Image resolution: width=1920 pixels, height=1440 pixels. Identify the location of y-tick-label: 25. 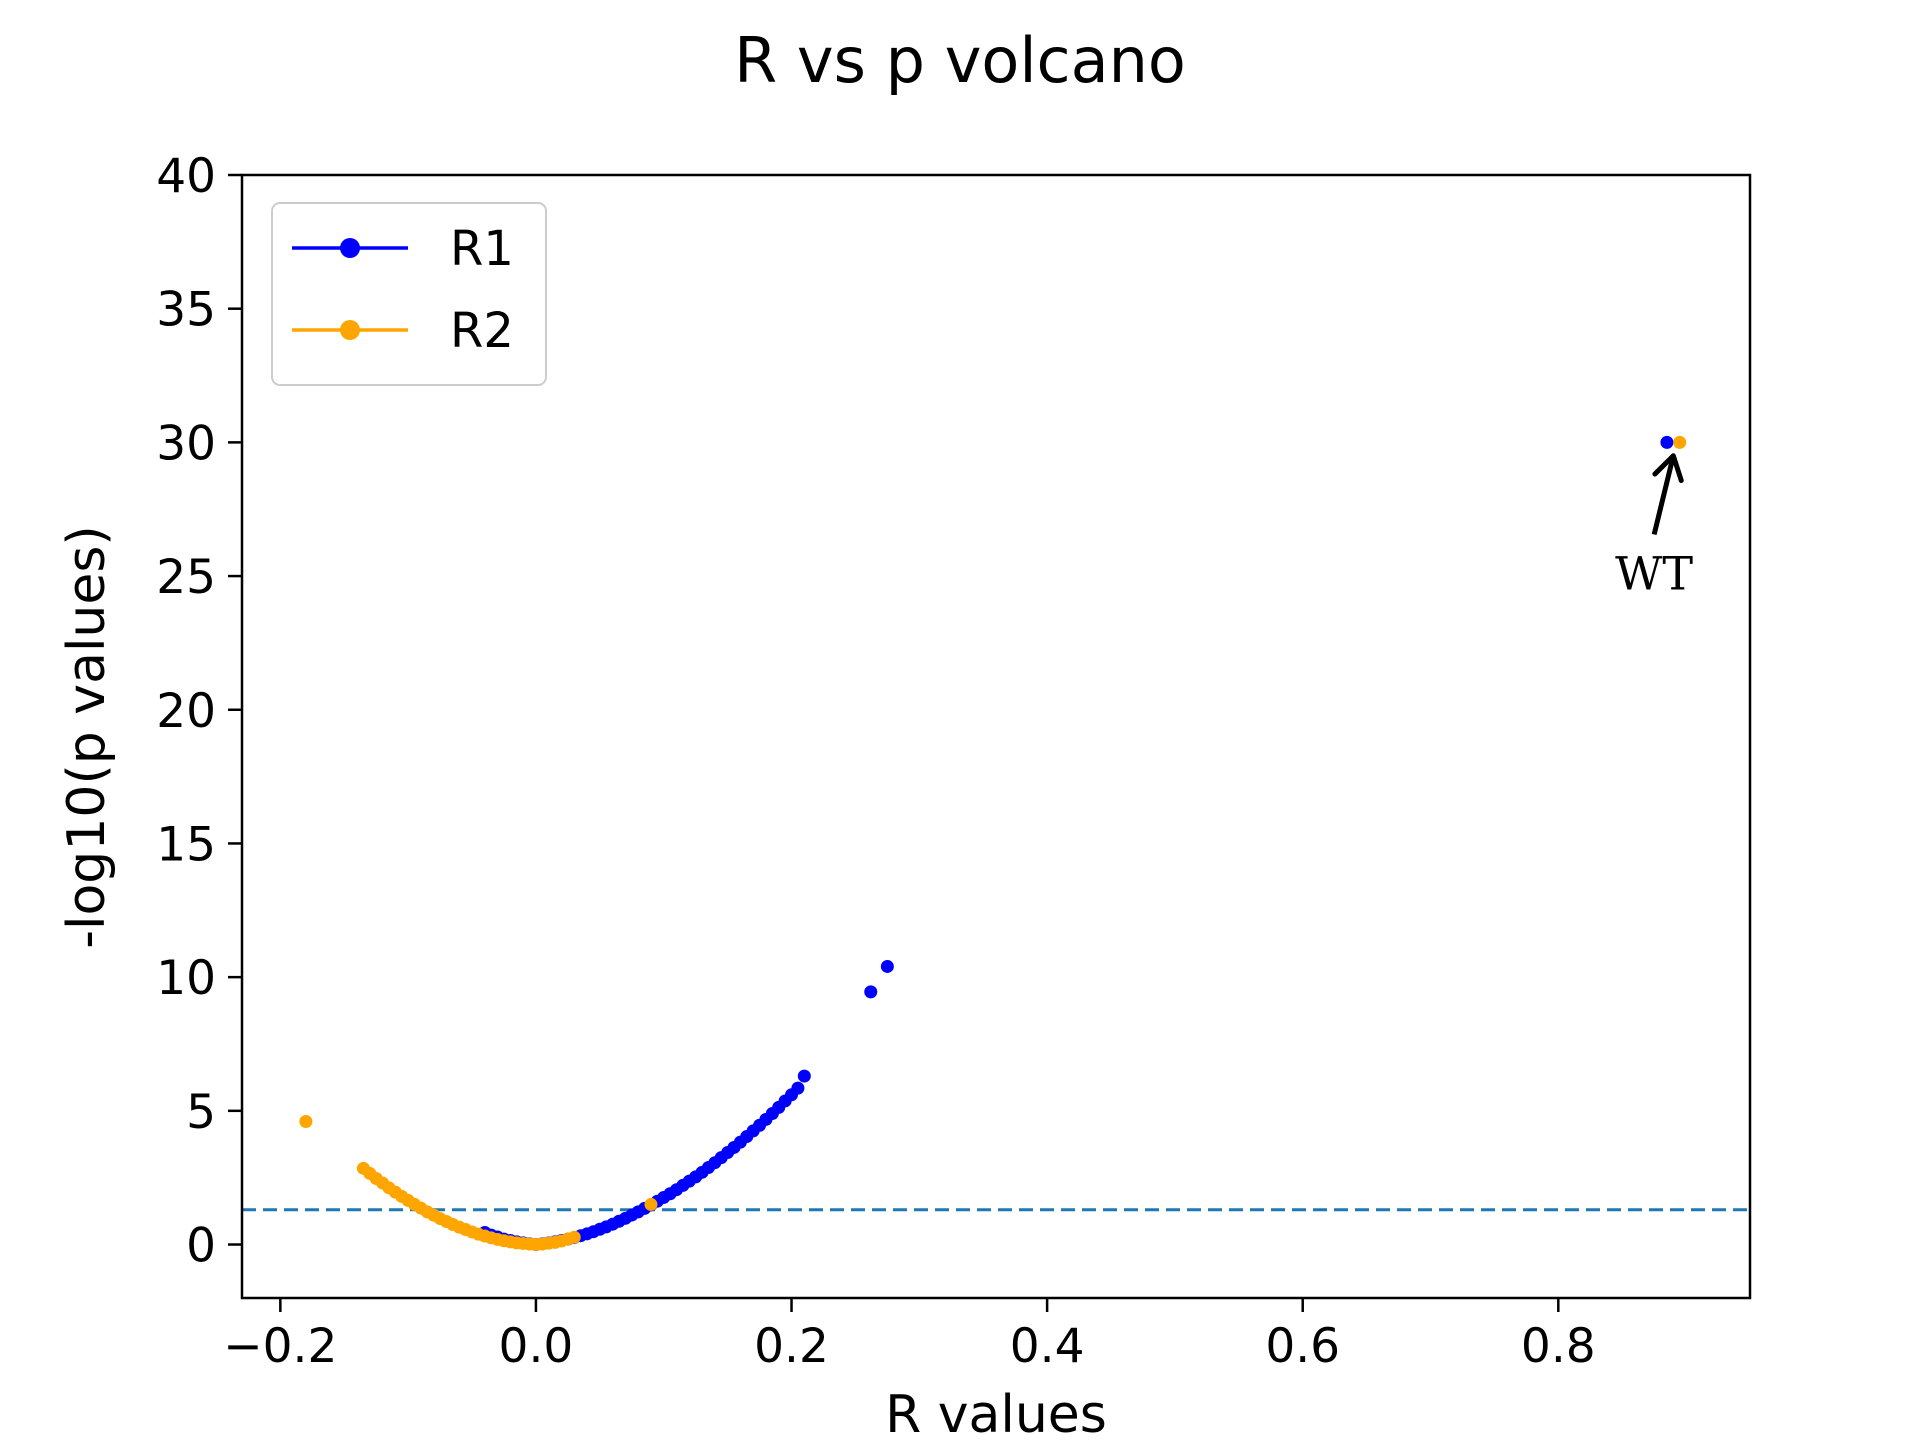
(186, 577).